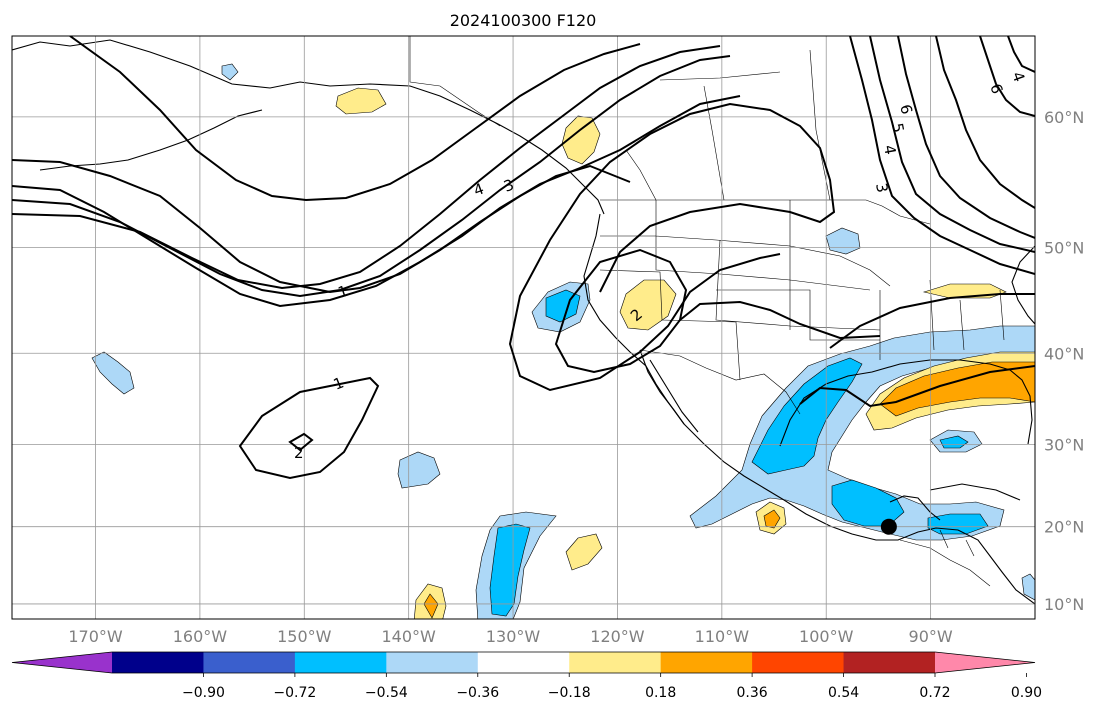 The height and width of the screenshot is (712, 1105). I want to click on colorbar-tick-label: −0.18, so click(569, 693).